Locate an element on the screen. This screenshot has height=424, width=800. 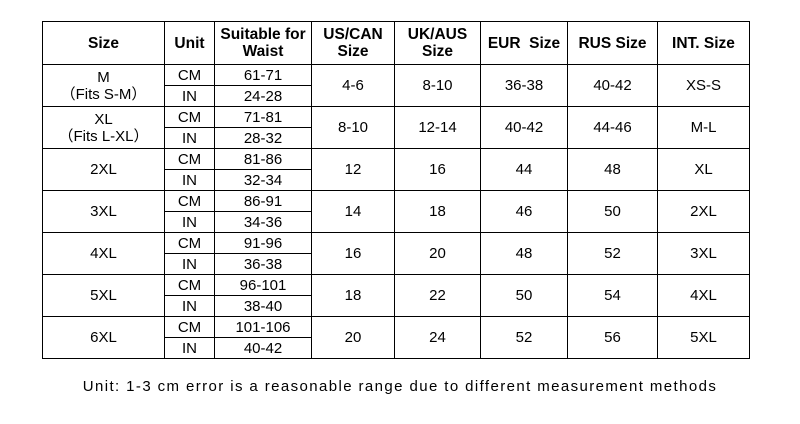
size-cell: M （Fits S-M） is located at coordinates (103, 85).